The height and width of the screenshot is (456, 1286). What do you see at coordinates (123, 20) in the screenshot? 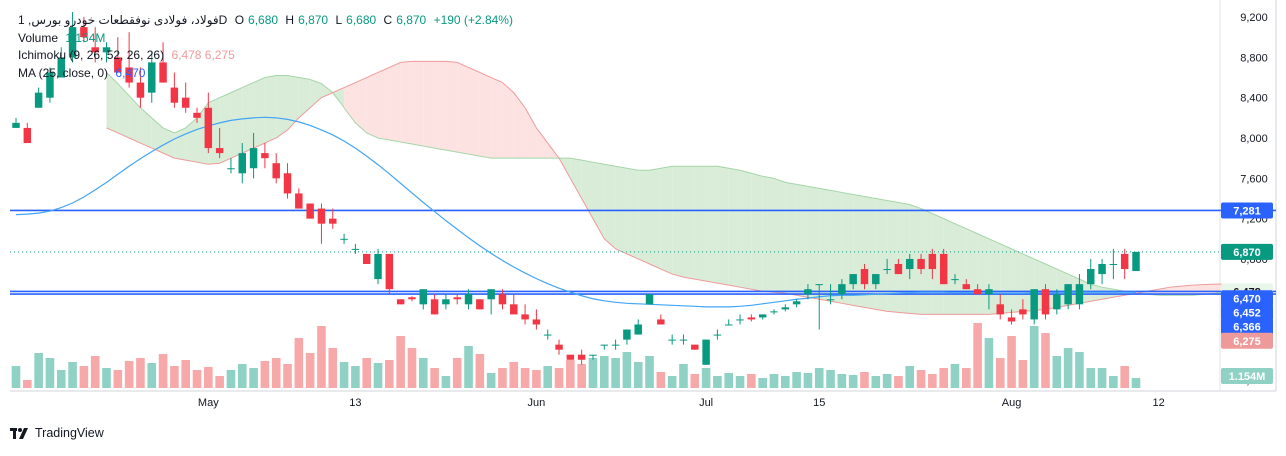
I see `symbol-name: فولاد، فولادی نوفقطعات خودرو بورس, 1D` at bounding box center [123, 20].